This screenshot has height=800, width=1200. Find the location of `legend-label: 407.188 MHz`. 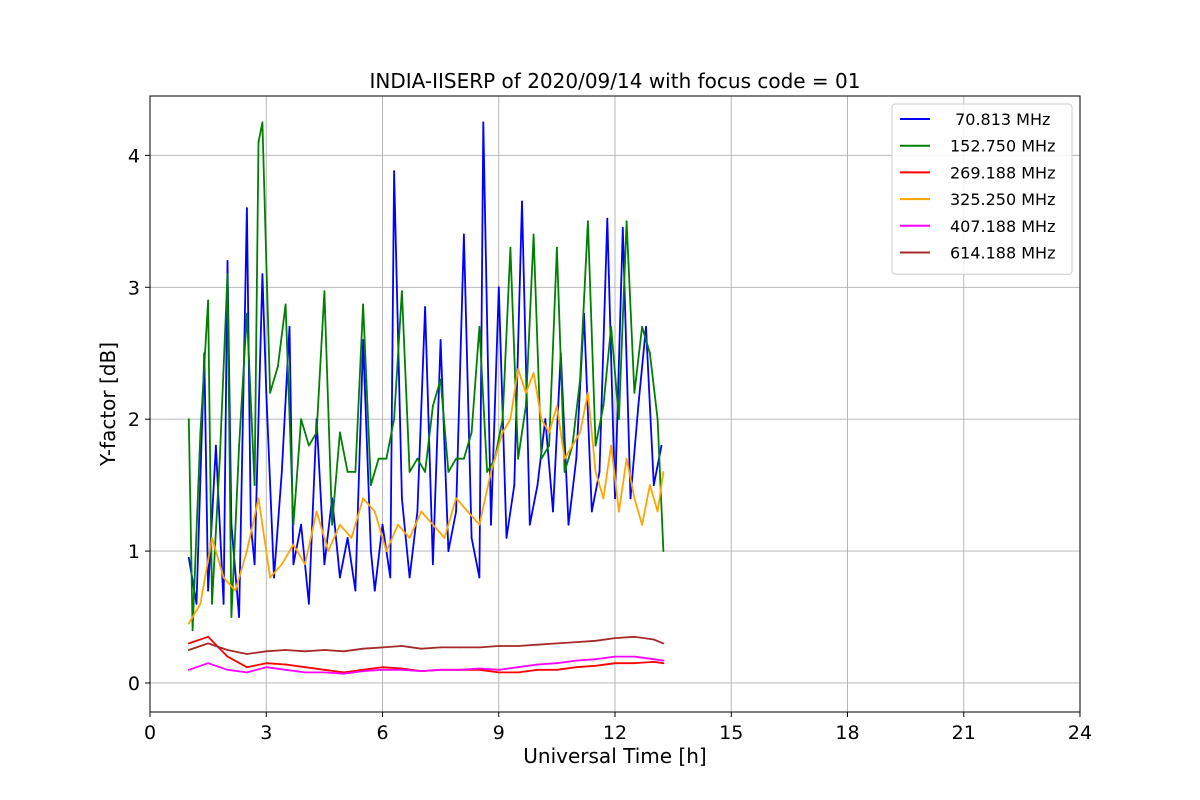

legend-label: 407.188 MHz is located at coordinates (1002, 226).